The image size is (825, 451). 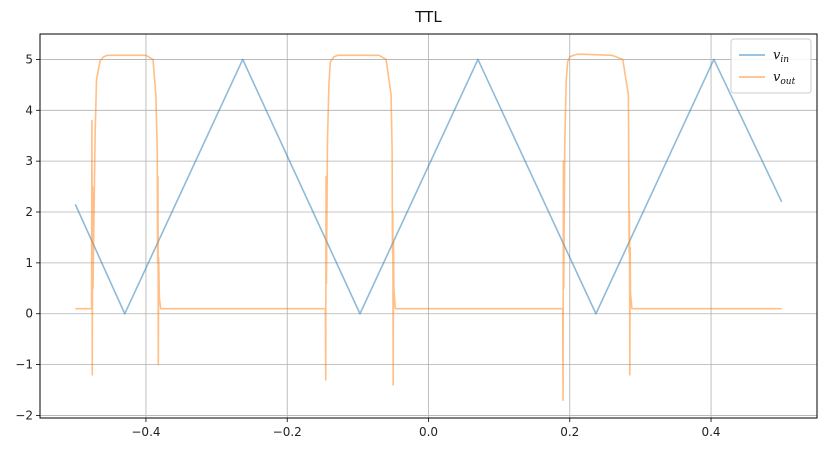 What do you see at coordinates (24, 365) in the screenshot?
I see `y-tick-label: −1` at bounding box center [24, 365].